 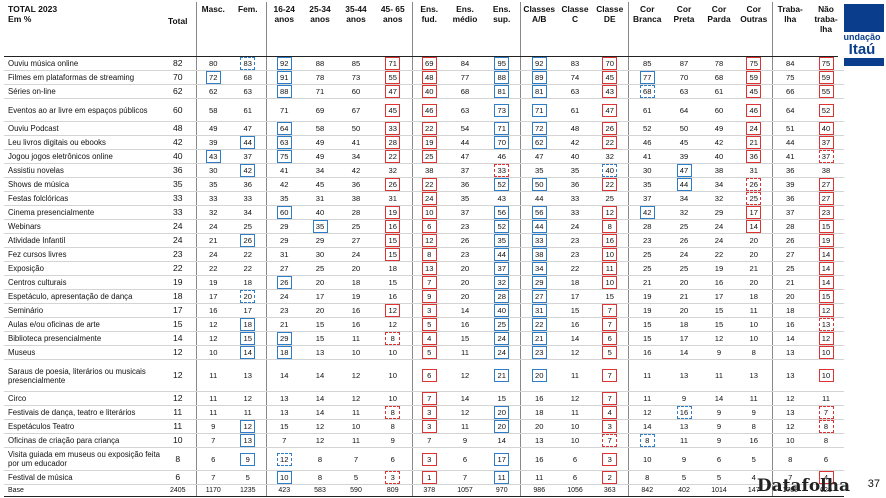 I want to click on cell-value: 39, so click(x=684, y=156).